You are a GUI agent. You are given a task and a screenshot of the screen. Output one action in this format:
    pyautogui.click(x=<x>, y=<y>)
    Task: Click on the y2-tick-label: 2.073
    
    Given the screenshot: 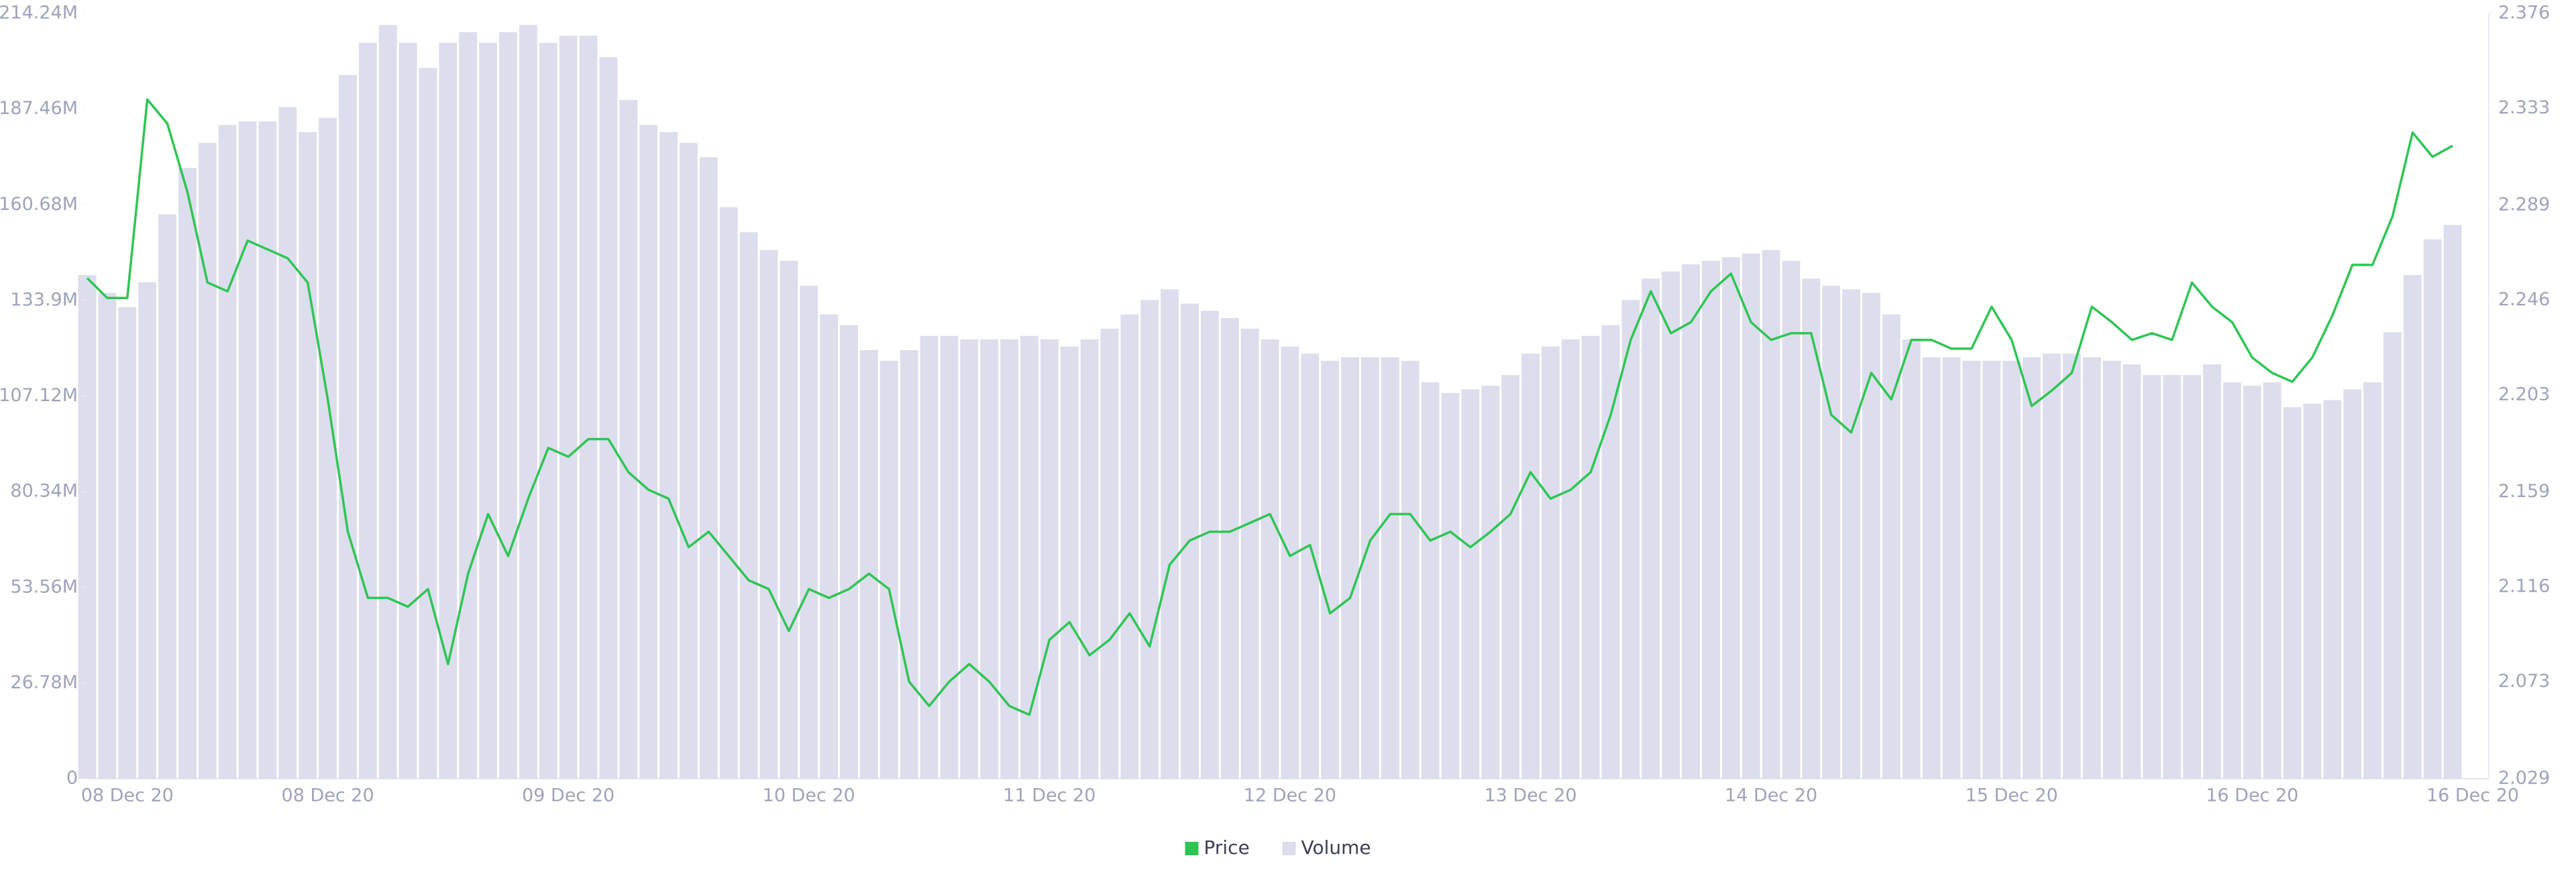 What is the action you would take?
    pyautogui.click(x=2524, y=681)
    